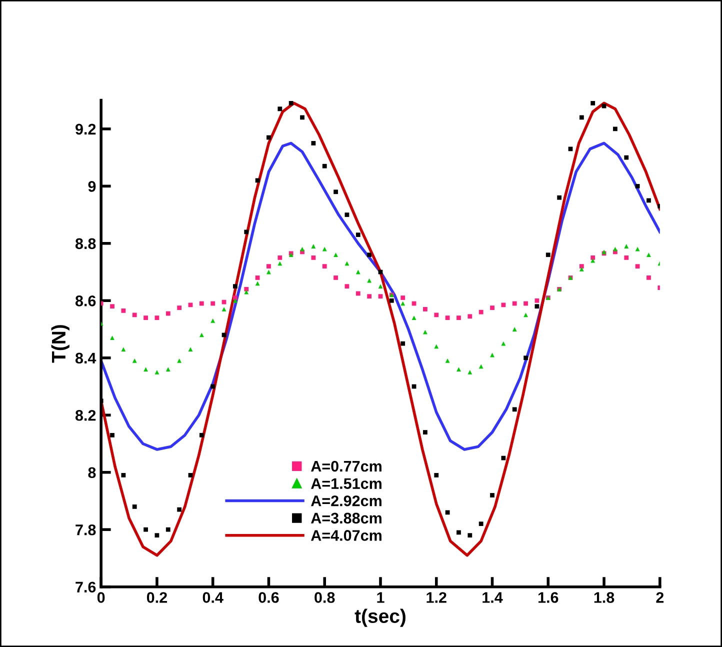  What do you see at coordinates (346, 500) in the screenshot?
I see `legend-label: A=2.92cm` at bounding box center [346, 500].